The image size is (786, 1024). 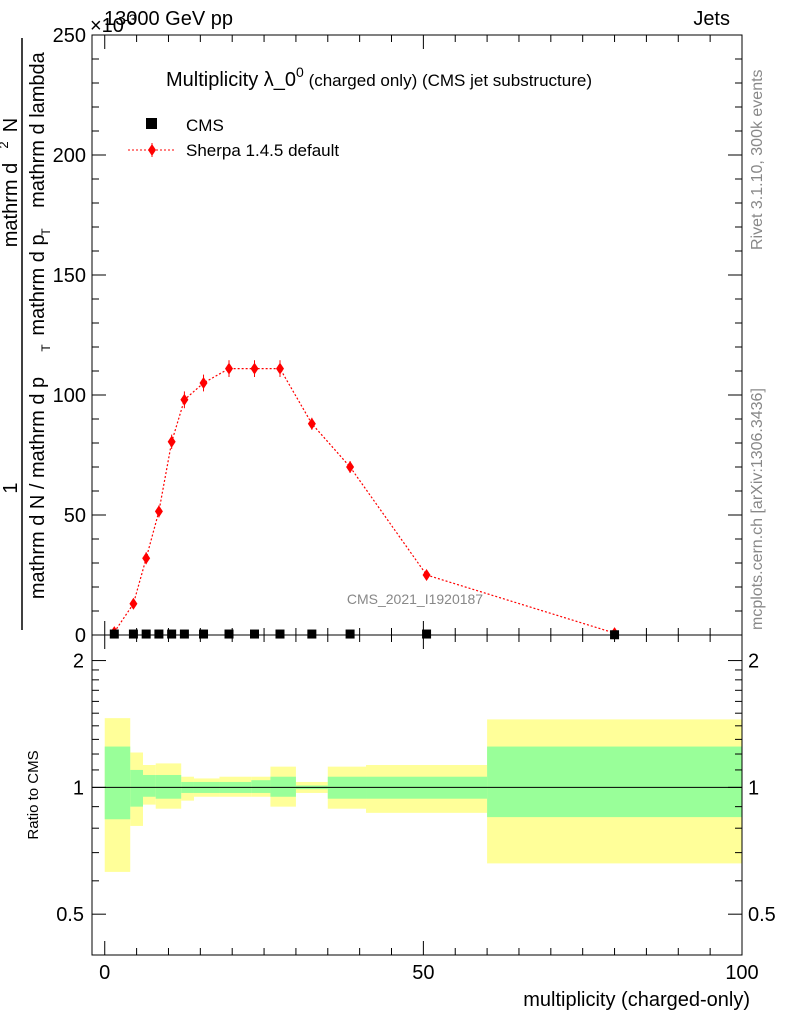 I want to click on ylabel-right-den2: mathrm d lambda, so click(x=38, y=129).